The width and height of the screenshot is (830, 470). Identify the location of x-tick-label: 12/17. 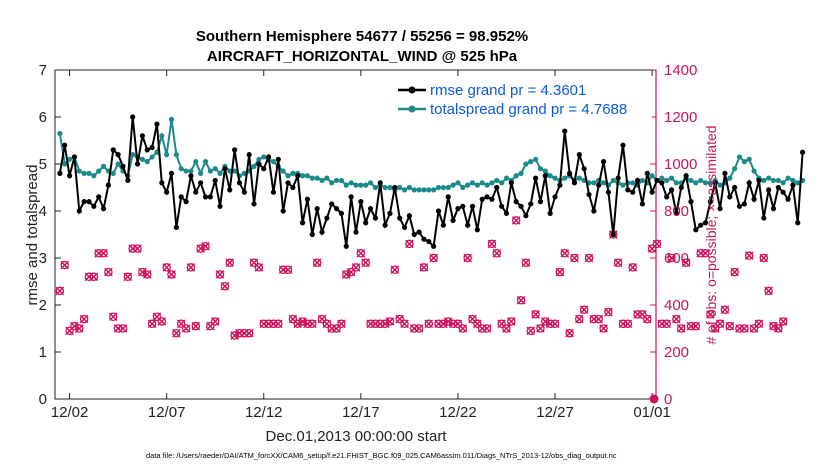
(361, 412).